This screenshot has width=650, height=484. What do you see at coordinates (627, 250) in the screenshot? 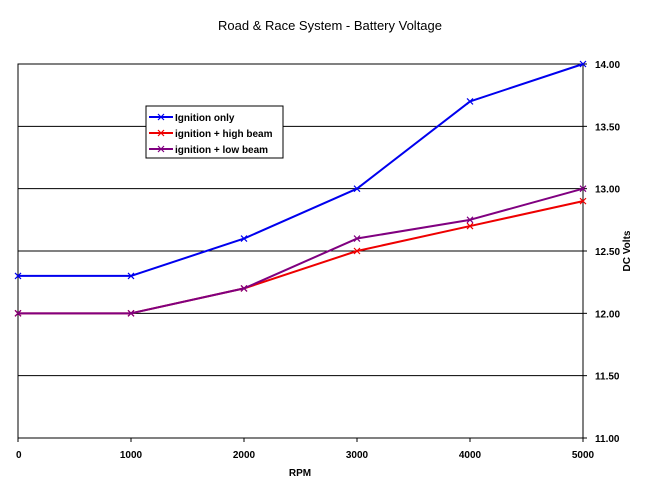
I see `y-axis-title: DC Volts` at bounding box center [627, 250].